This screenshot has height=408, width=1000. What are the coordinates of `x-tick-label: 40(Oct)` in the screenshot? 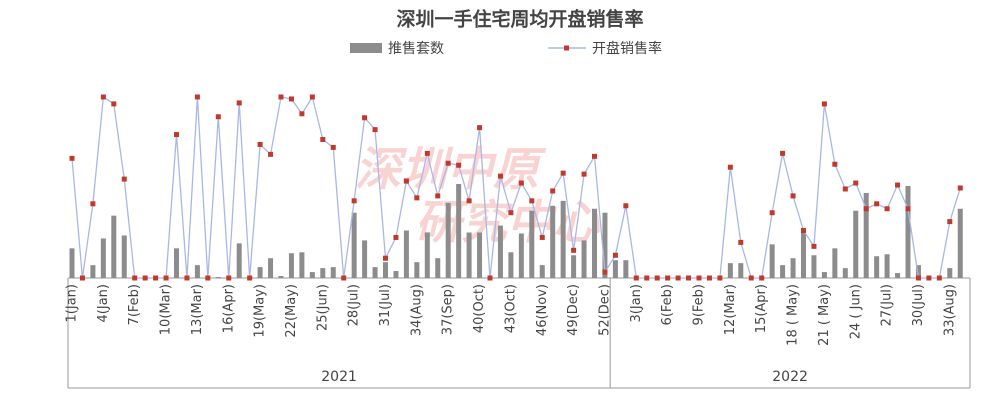 It's located at (479, 308).